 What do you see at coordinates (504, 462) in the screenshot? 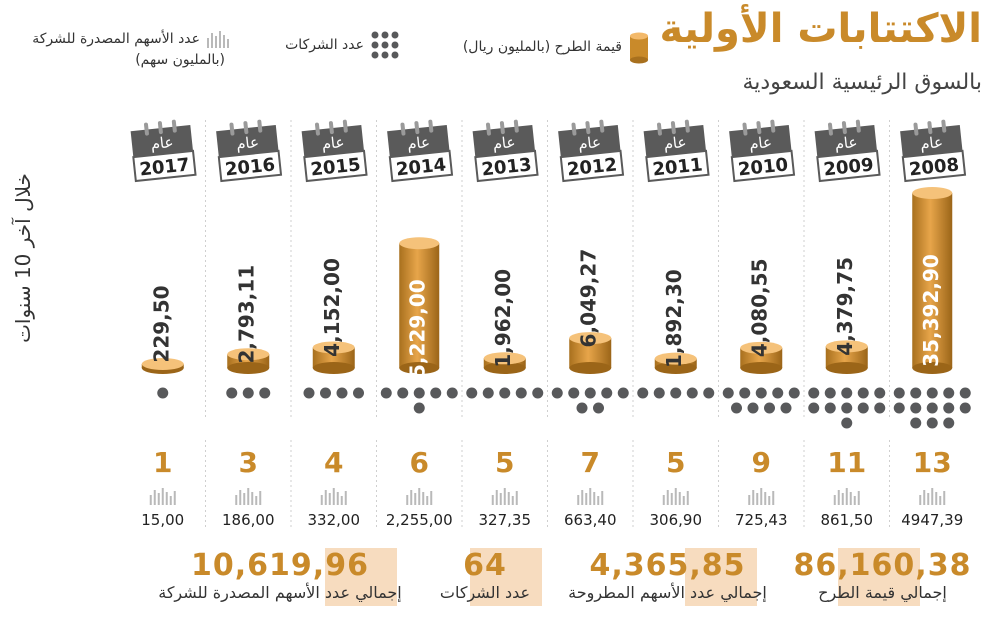
I see `company-count: 5` at bounding box center [504, 462].